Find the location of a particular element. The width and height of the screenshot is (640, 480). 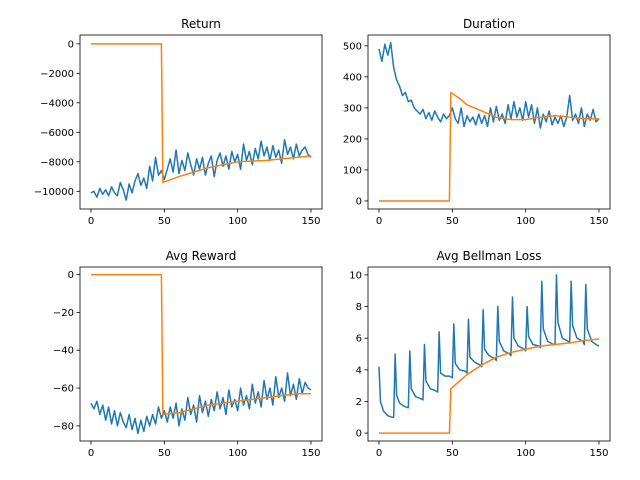

y-tick-label: 8 is located at coordinates (359, 307).